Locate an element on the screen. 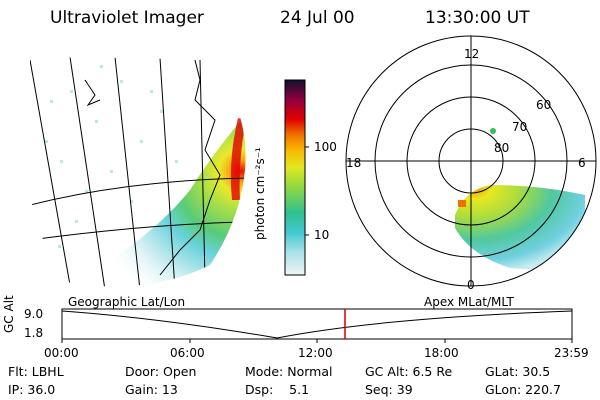  time-tick-0600: 06:00 is located at coordinates (187, 353).